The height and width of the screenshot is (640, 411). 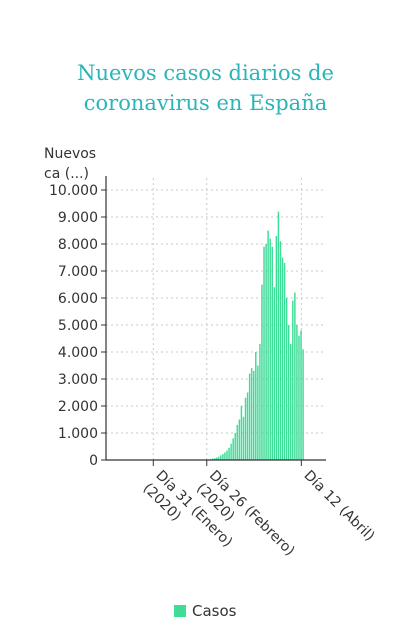 I want to click on y-tick-label: 8.000, so click(x=78, y=245).